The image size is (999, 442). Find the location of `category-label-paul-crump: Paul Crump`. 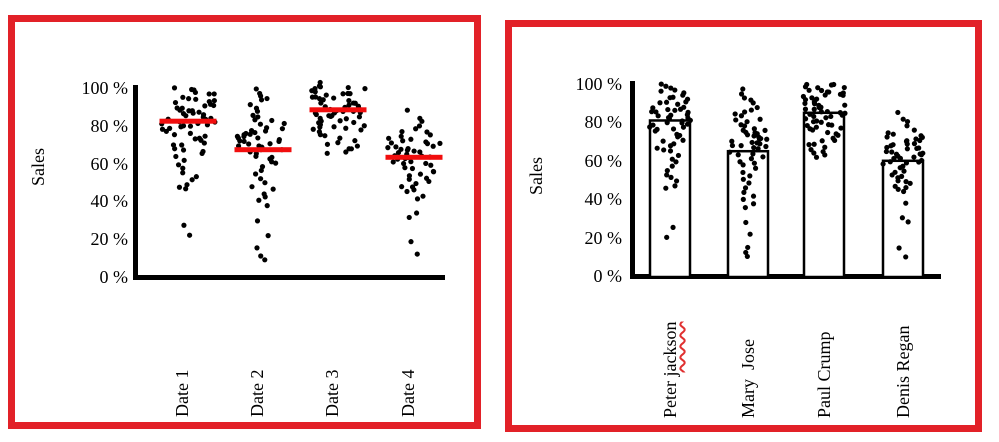

category-label-paul-crump: Paul Crump is located at coordinates (824, 374).